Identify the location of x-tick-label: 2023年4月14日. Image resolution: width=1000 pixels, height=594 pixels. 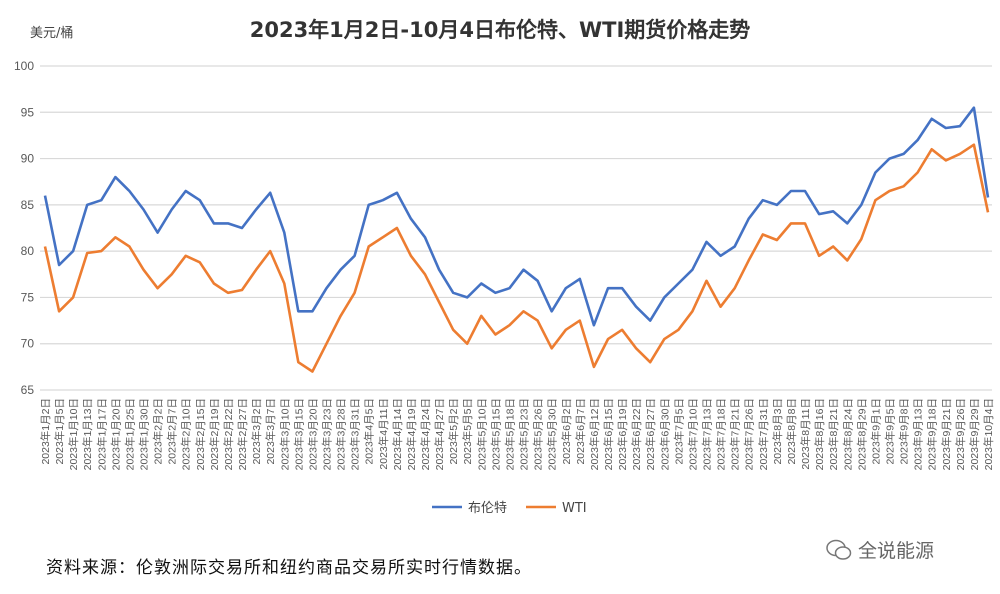
(397, 434).